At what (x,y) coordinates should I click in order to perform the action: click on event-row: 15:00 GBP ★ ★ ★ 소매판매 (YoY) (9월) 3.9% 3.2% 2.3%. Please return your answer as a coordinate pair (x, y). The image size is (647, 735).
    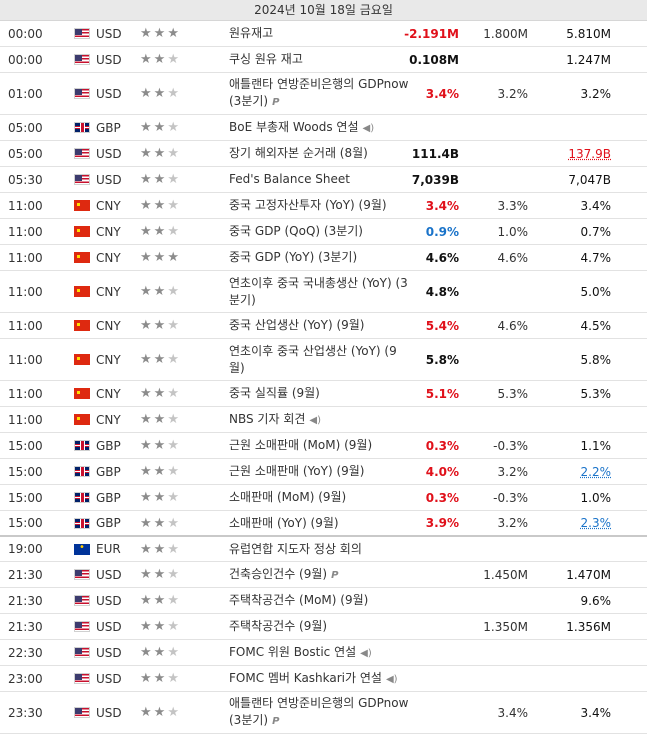
    Looking at the image, I should click on (323, 524).